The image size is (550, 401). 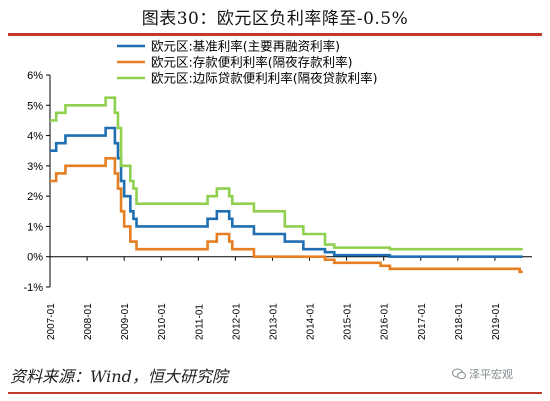 What do you see at coordinates (162, 321) in the screenshot?
I see `x-tick-label: 2010-01` at bounding box center [162, 321].